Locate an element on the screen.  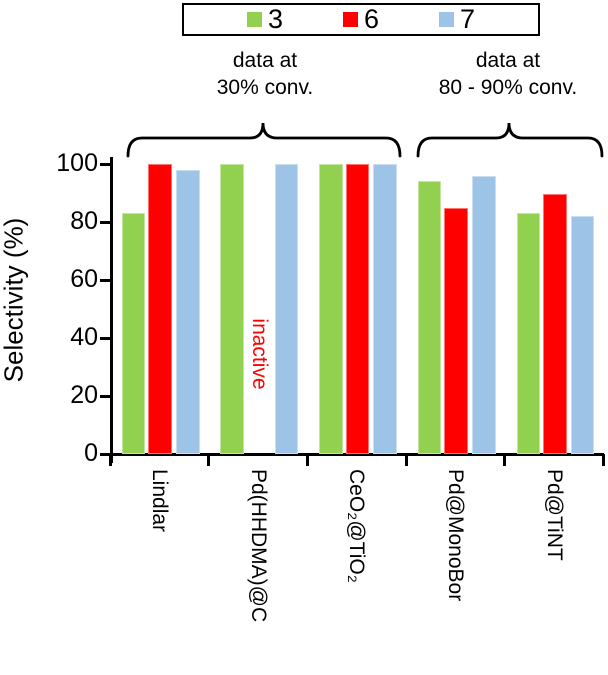
inactive-annotation: inactive is located at coordinates (259, 354).